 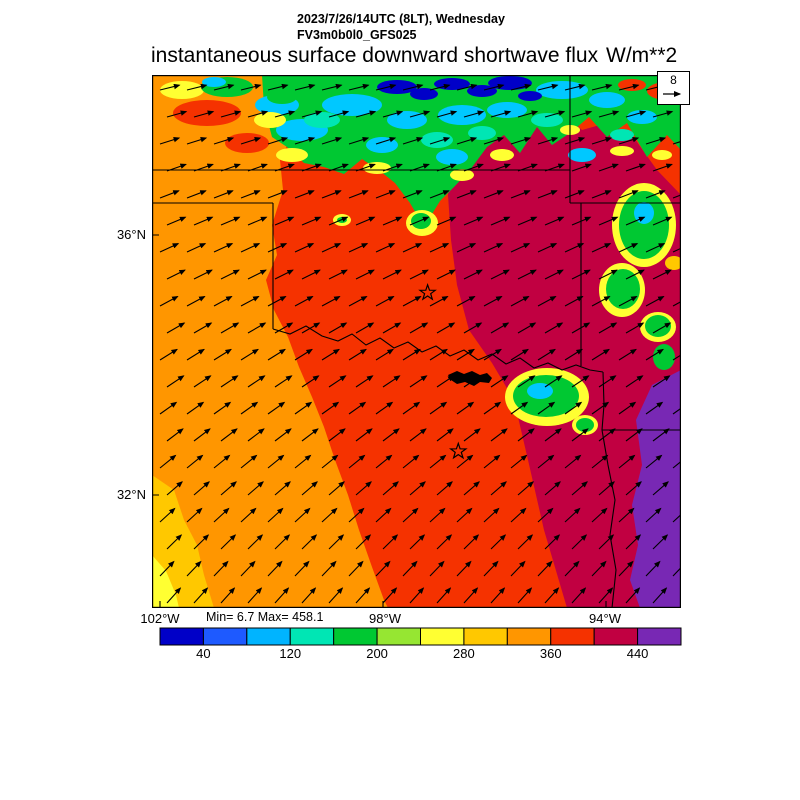 I want to click on colorbar-segment, so click(x=529, y=636).